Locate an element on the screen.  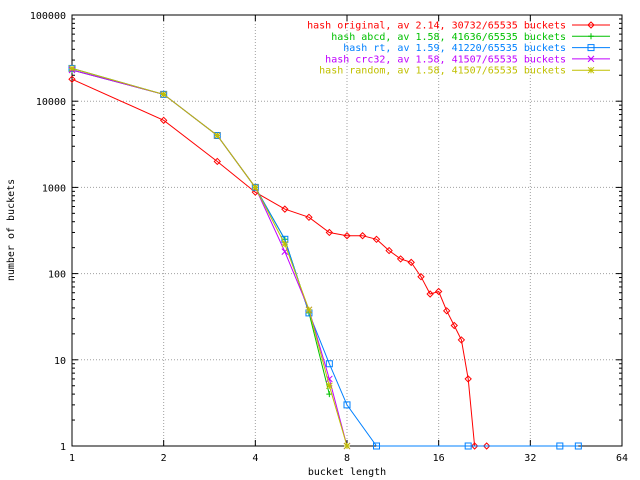
legend-label: hash crc32, av 1.58, 41507/65535 buckets is located at coordinates (445, 59).